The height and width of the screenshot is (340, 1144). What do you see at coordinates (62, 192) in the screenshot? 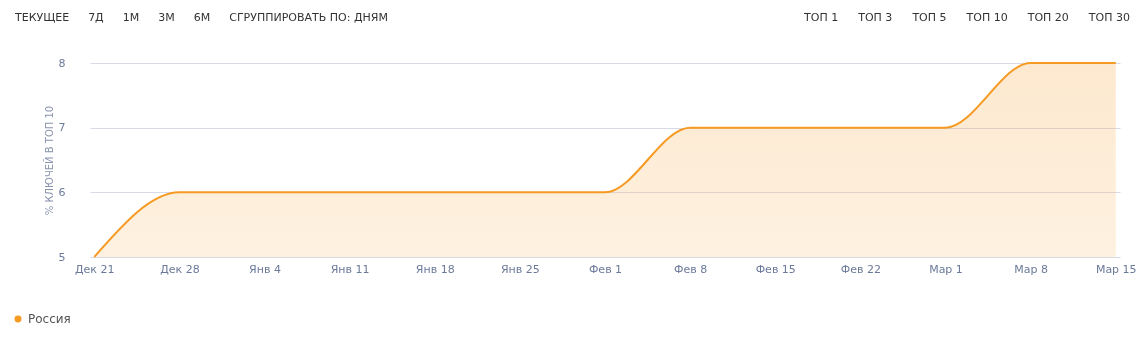
I see `y-tick-label: 6` at bounding box center [62, 192].